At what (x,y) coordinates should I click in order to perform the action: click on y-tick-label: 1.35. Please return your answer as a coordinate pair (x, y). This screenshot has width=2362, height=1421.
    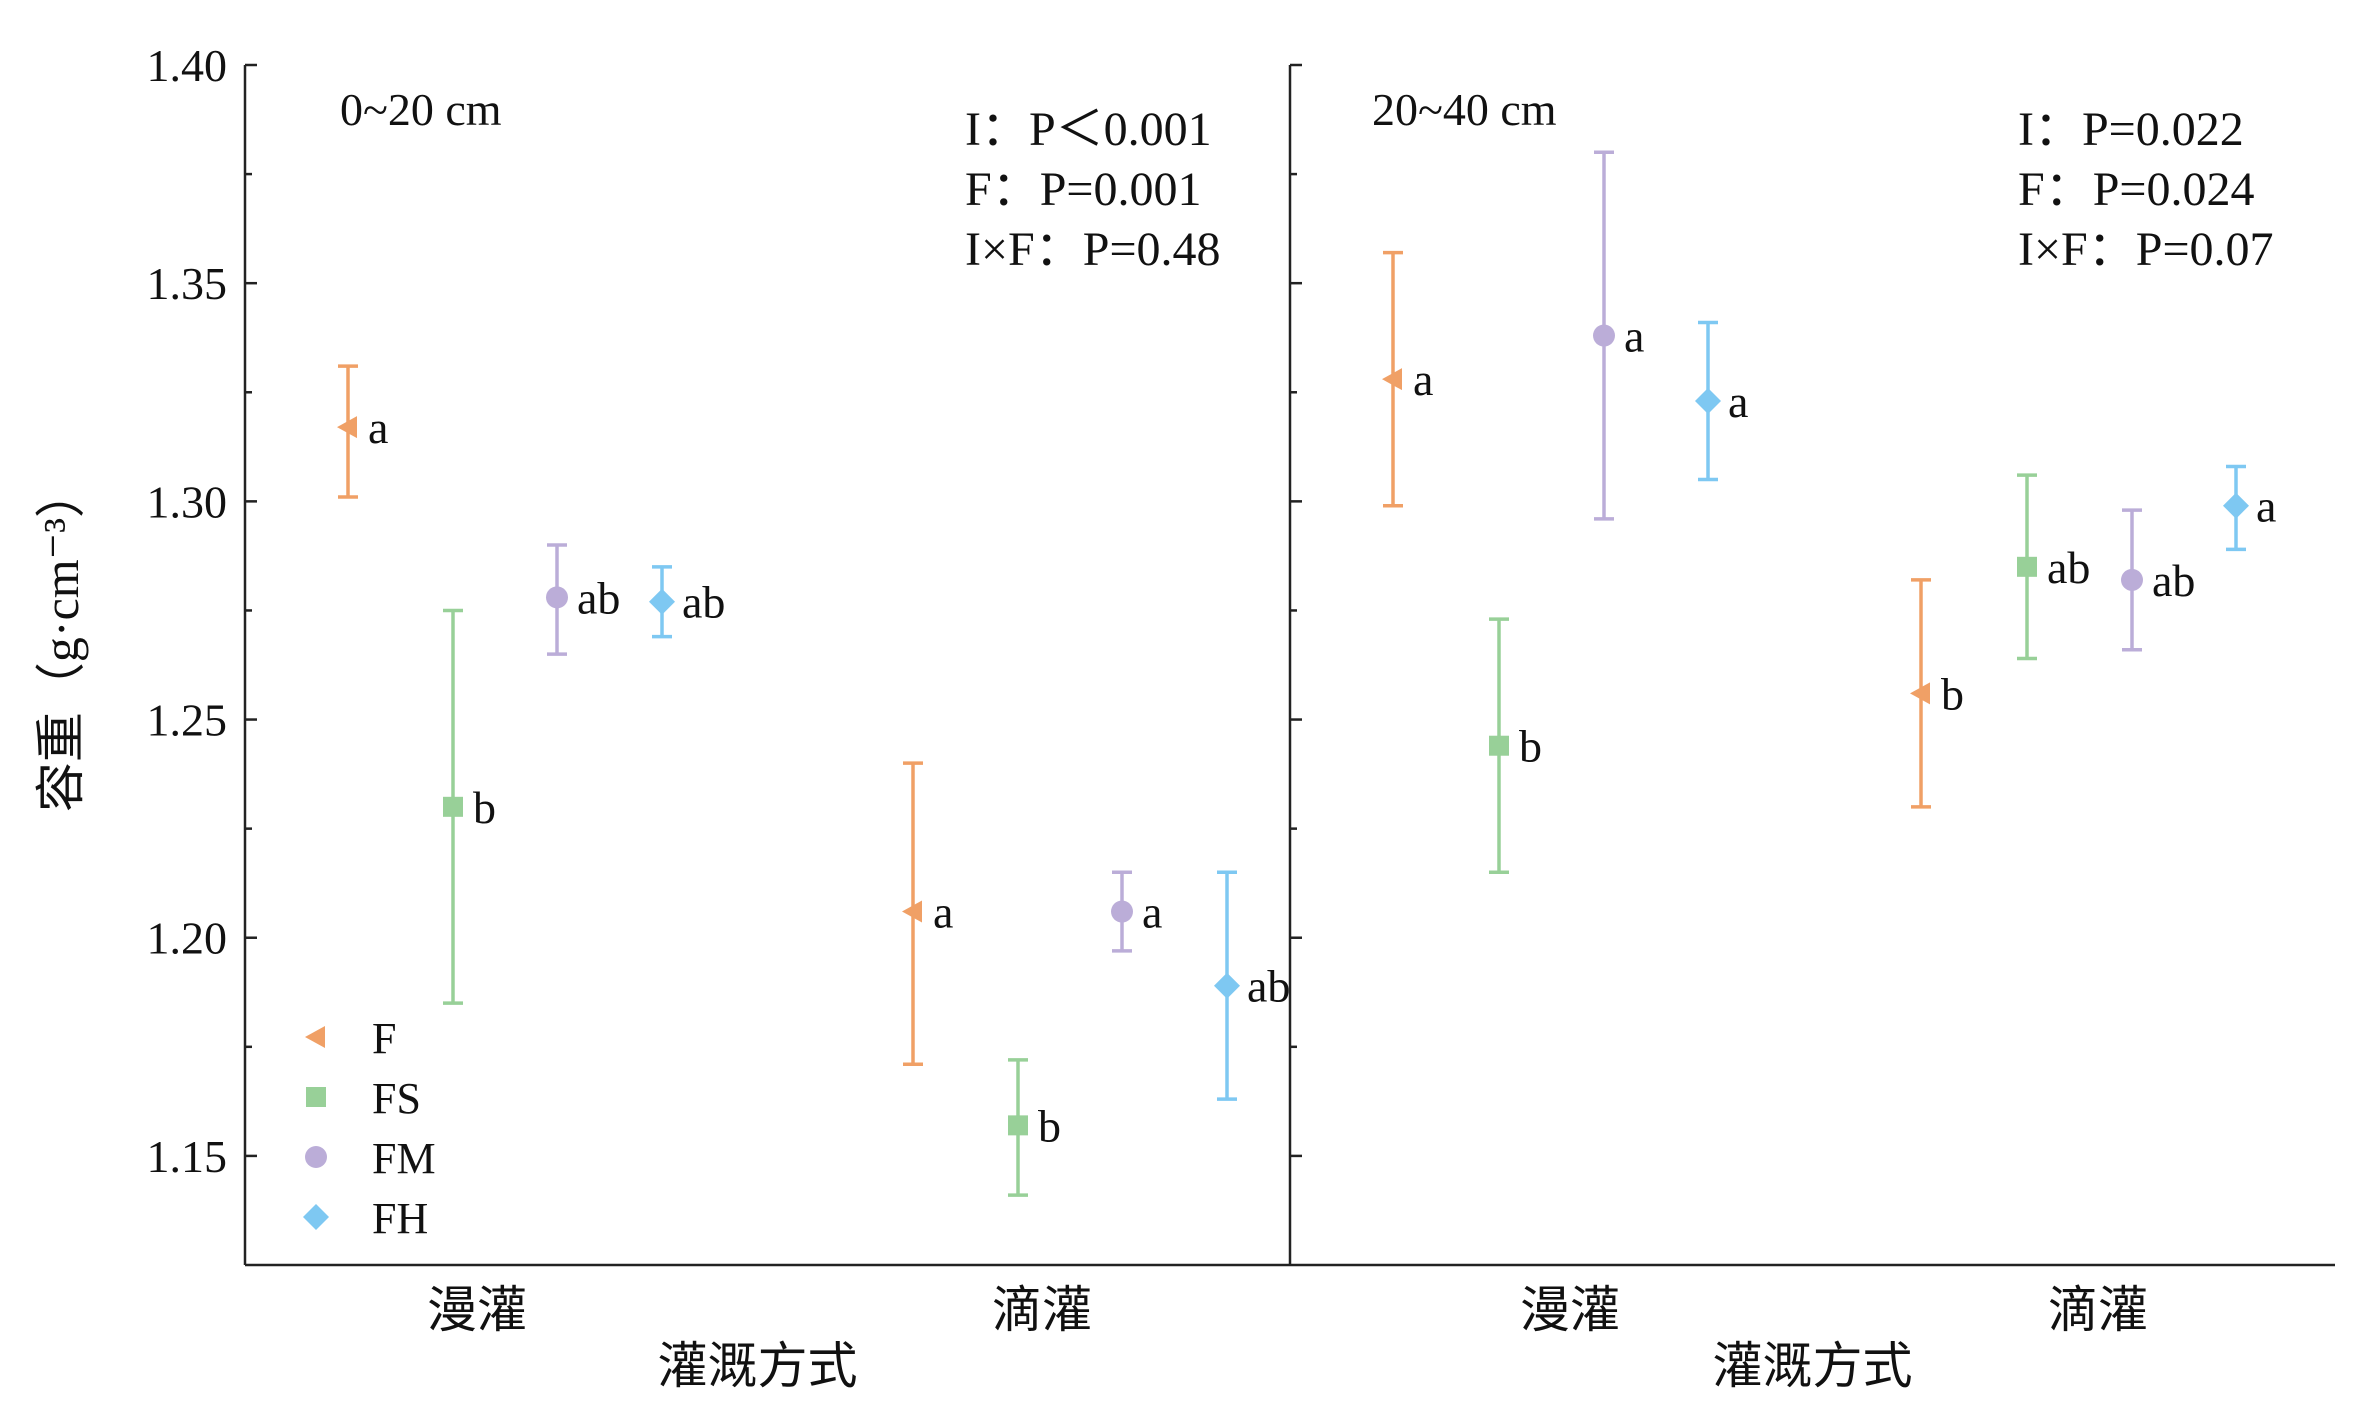
    Looking at the image, I should click on (187, 283).